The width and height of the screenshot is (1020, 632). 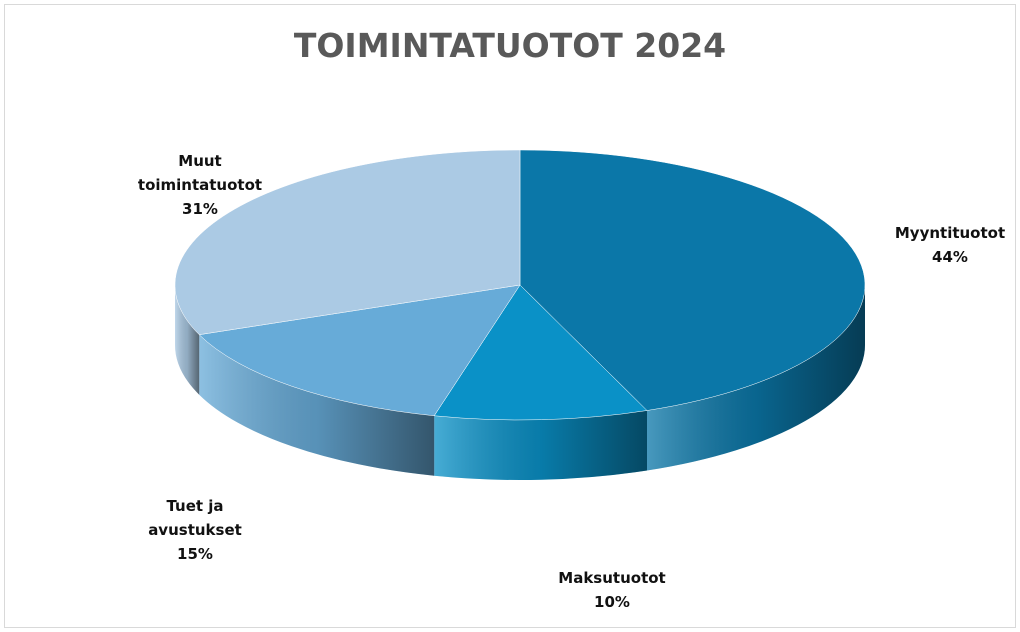 What do you see at coordinates (200, 209) in the screenshot?
I see `value-label: 31%` at bounding box center [200, 209].